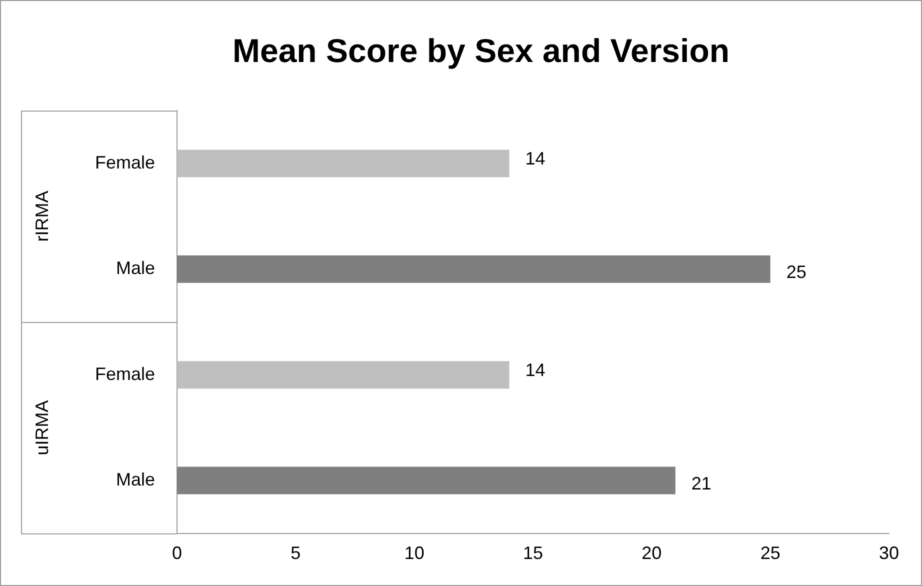 This screenshot has height=586, width=922. What do you see at coordinates (481, 50) in the screenshot?
I see `chart-title: Mean Score by Sex and Version` at bounding box center [481, 50].